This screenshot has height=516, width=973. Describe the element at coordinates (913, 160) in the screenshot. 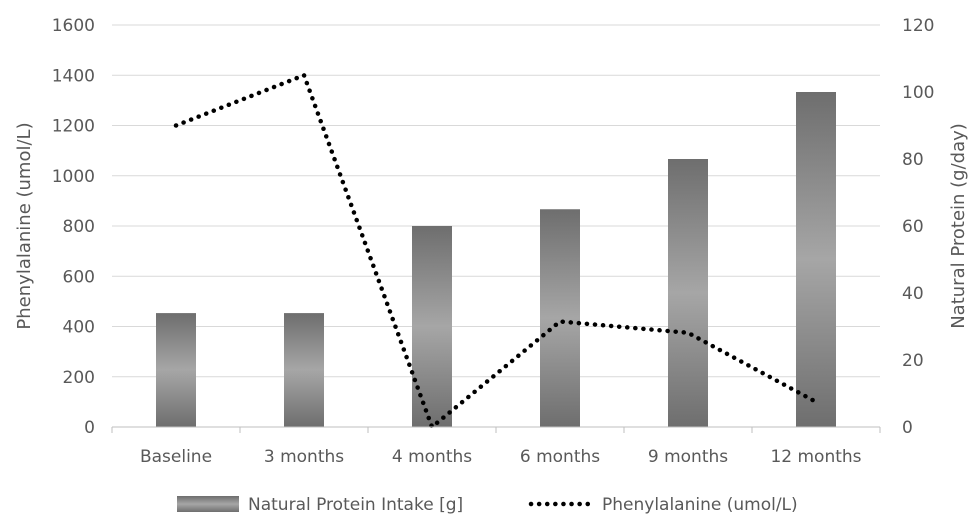

I see `y-tick-label-right: 80` at that location.